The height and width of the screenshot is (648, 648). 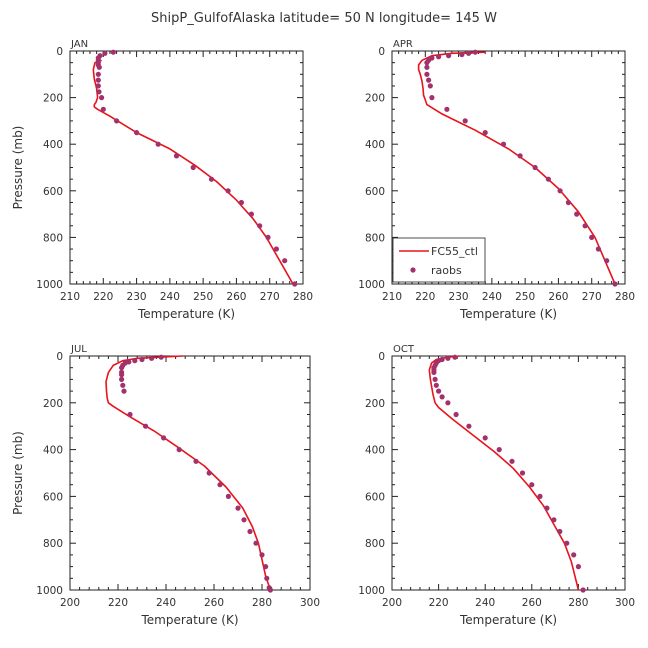 What do you see at coordinates (79, 44) in the screenshot?
I see `panel-label: JAN` at bounding box center [79, 44].